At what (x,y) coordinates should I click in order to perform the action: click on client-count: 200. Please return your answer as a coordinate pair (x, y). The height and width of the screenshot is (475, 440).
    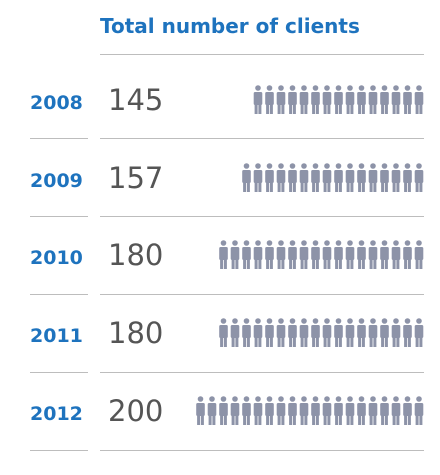
    Looking at the image, I should click on (136, 411).